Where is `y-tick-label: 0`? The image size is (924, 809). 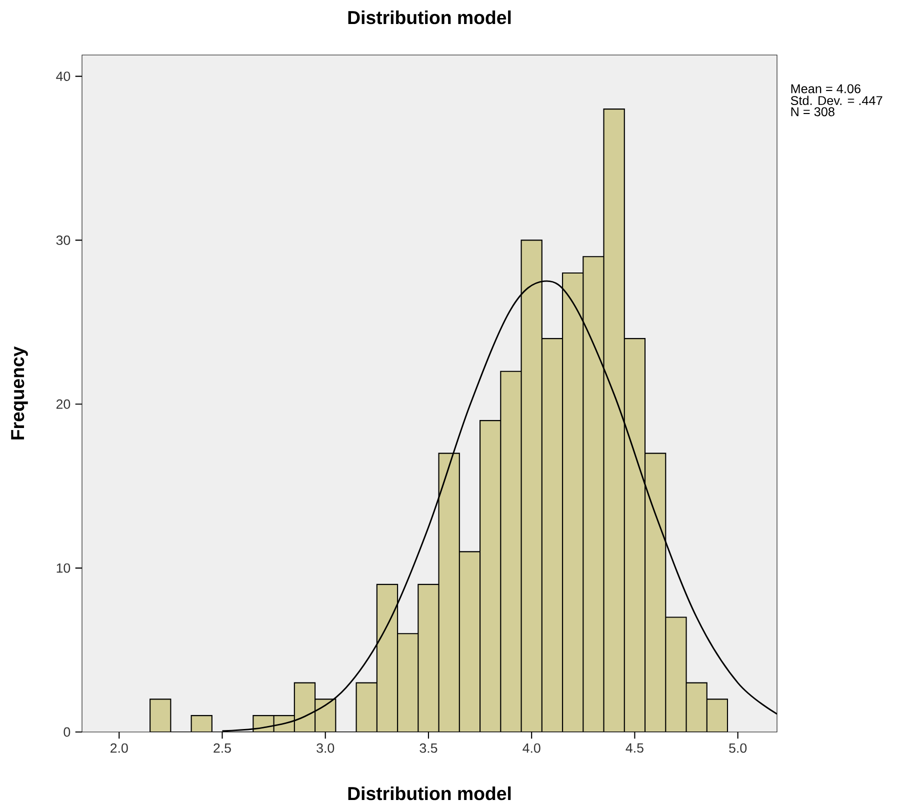 y-tick-label: 0 is located at coordinates (67, 732).